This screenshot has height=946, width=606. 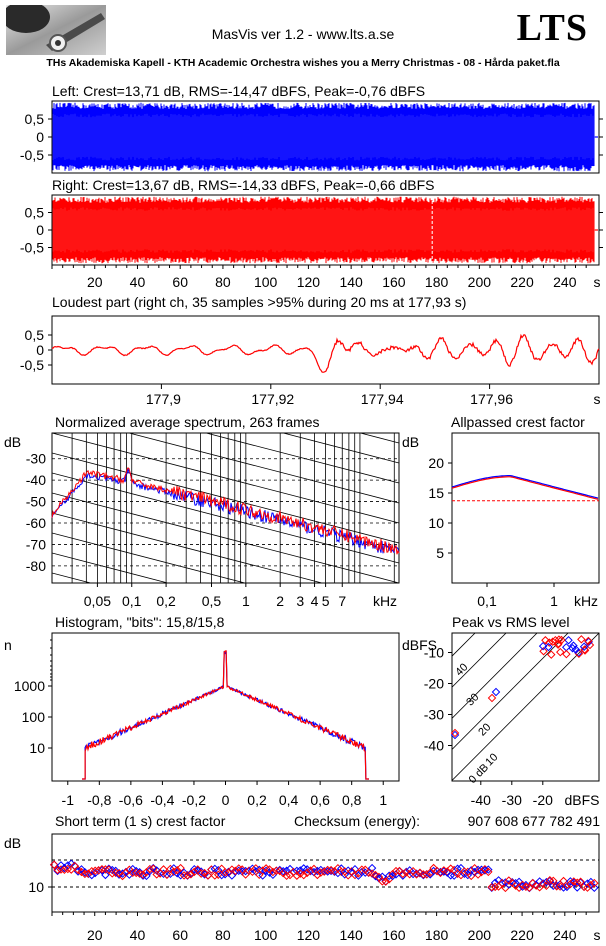 What do you see at coordinates (36, 459) in the screenshot?
I see `spectrum-ytick-label: -30` at bounding box center [36, 459].